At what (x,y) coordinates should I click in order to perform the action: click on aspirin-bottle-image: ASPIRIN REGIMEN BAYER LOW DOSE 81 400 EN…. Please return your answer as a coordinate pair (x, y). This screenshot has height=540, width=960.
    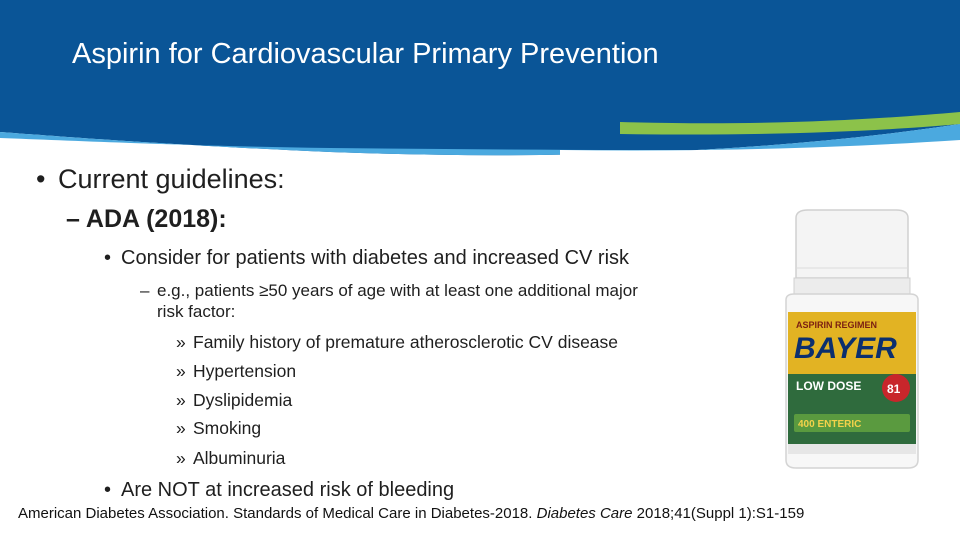
    Looking at the image, I should click on (852, 339).